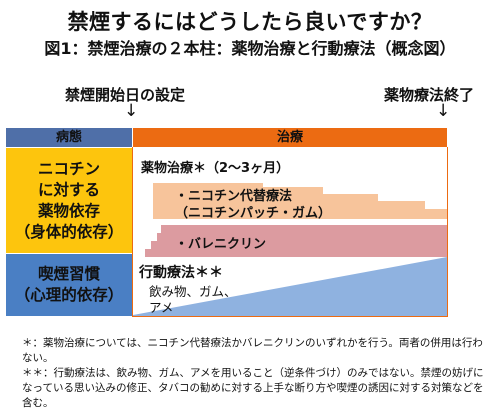 The image size is (500, 411). Describe the element at coordinates (215, 168) in the screenshot. I see `drug-therapy-label: 薬物治療＊（2～3ヶ月）` at that location.